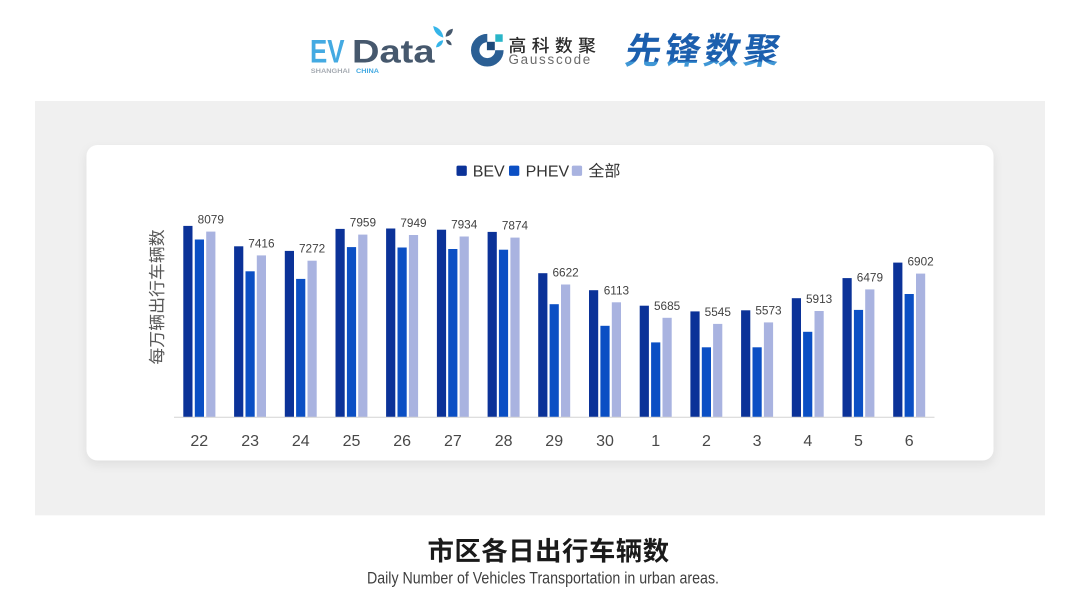 This screenshot has width=1080, height=613. What do you see at coordinates (617, 290) in the screenshot?
I see `svg-text: 6113` at bounding box center [617, 290].